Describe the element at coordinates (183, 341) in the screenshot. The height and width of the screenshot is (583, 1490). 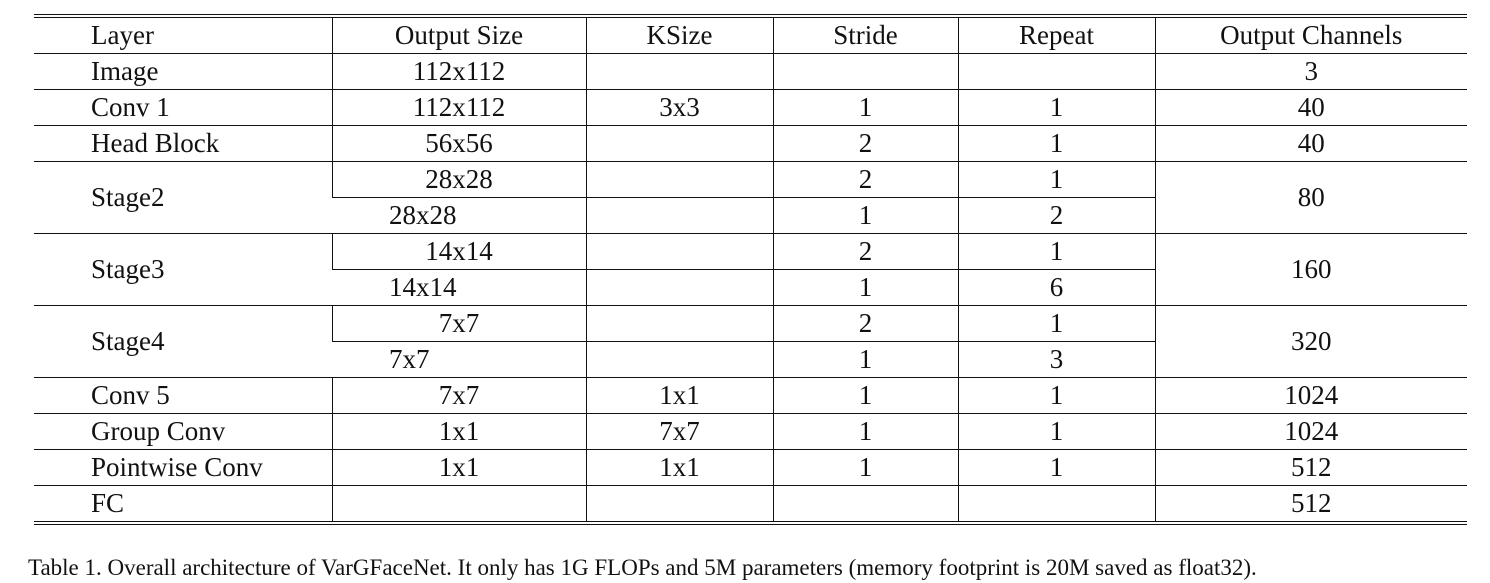
I see `cell-layer: Stage4` at that location.